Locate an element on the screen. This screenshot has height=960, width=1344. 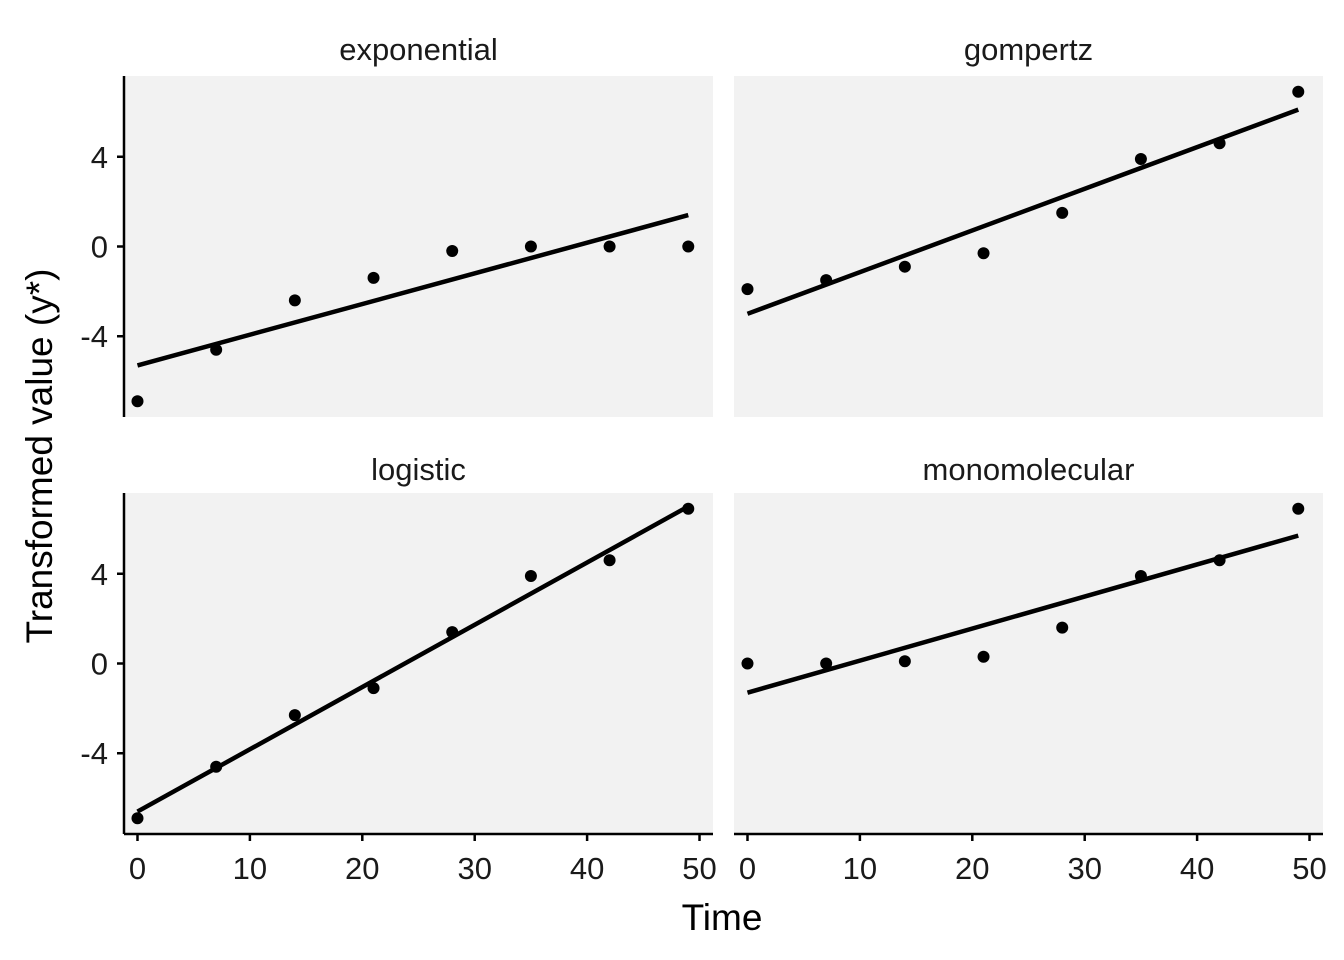
y-axis-title: Transformed value (y*) is located at coordinates (39, 456).